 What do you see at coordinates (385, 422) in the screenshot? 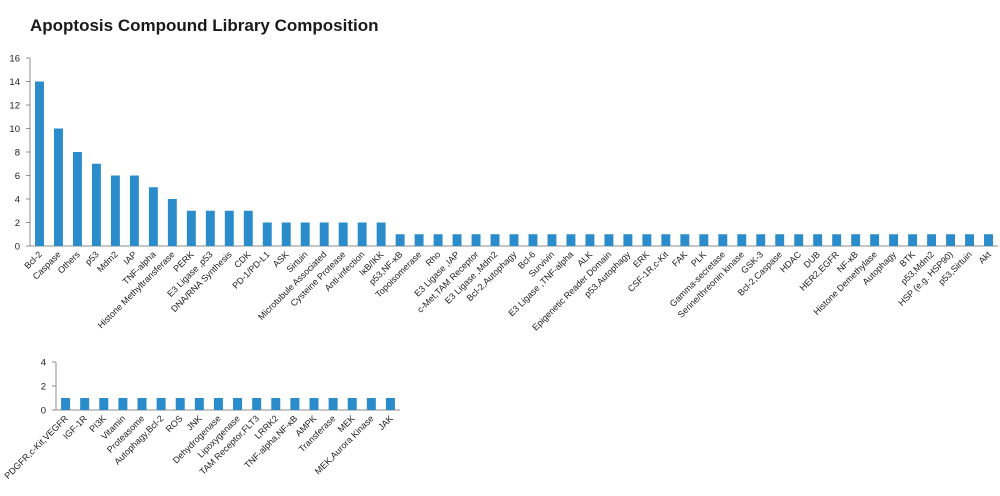
I see `category-label: JAK` at bounding box center [385, 422].